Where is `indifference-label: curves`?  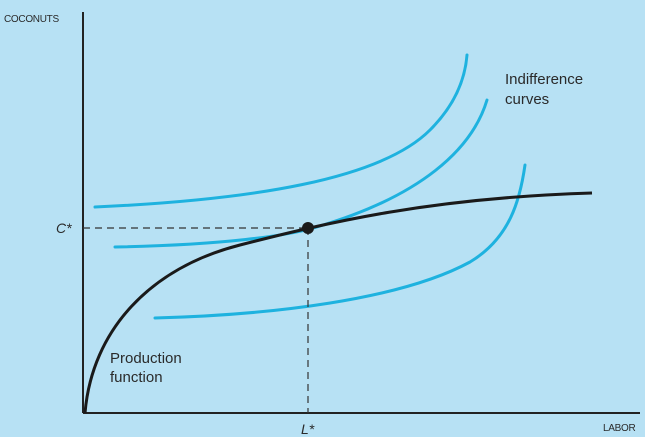 indifference-label: curves is located at coordinates (527, 99).